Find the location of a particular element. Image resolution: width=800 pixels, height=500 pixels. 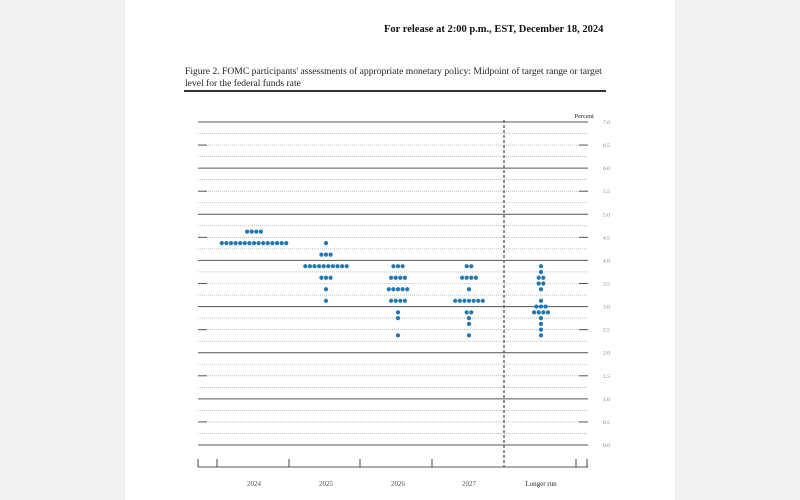

caption-rule is located at coordinates (395, 91).